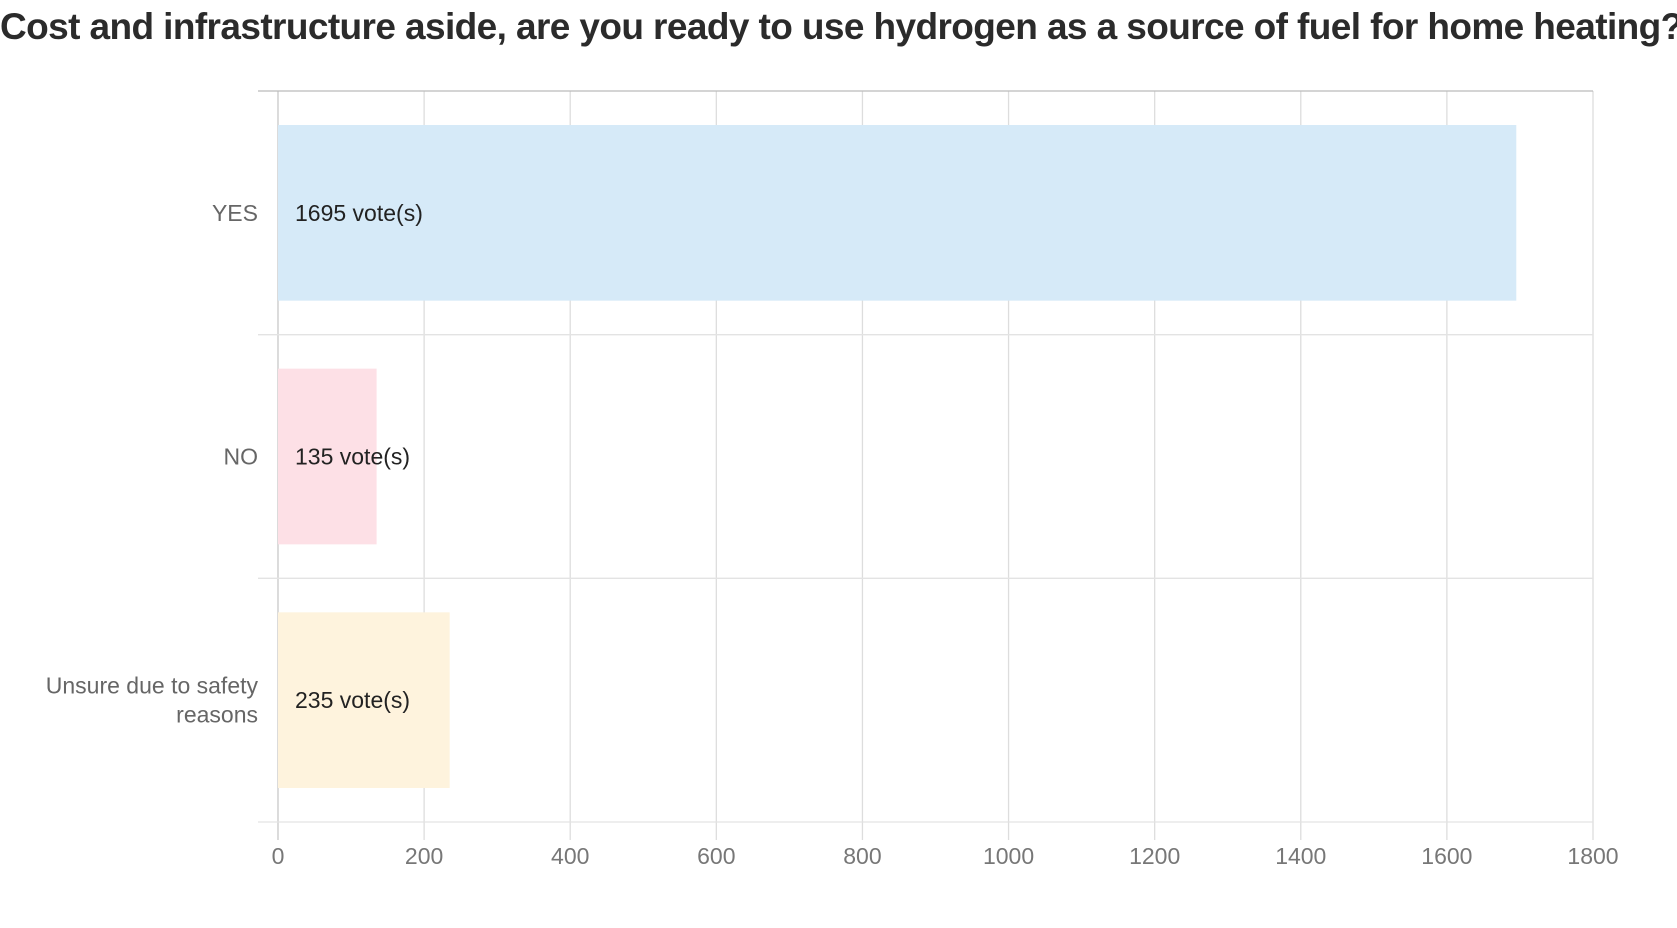  I want to click on category-label-0-line-0: YES, so click(235, 213).